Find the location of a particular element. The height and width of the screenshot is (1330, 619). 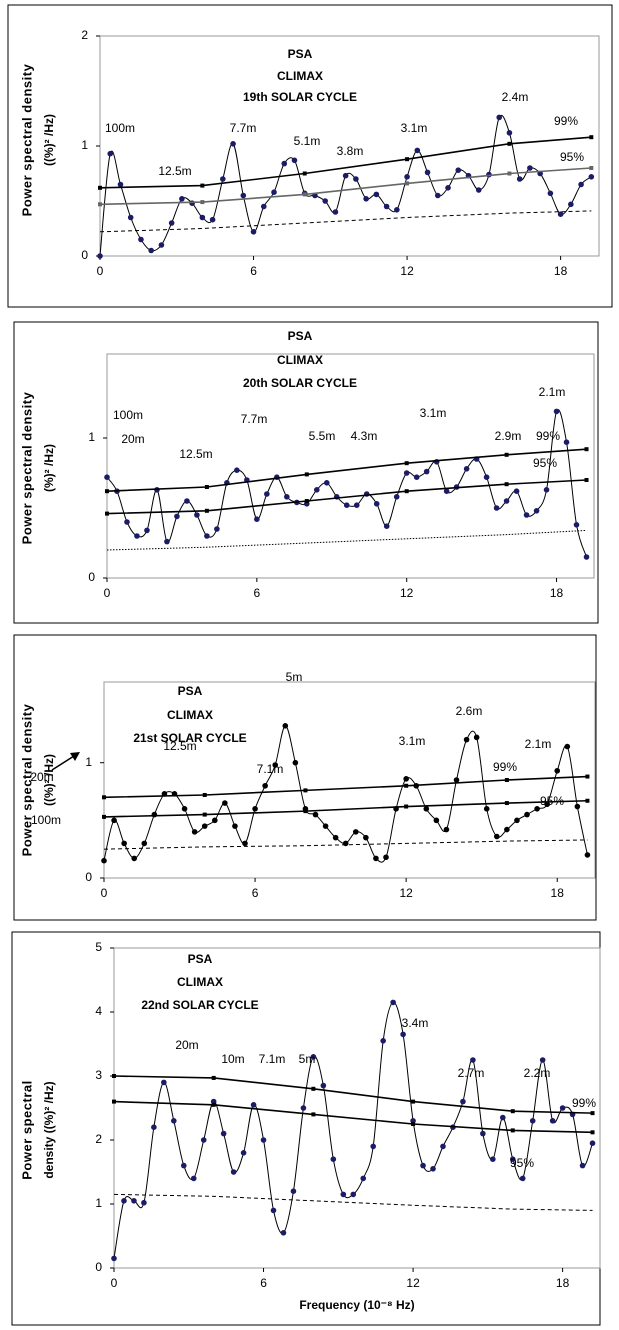

period-annotation: 5.5m is located at coordinates (322, 436).